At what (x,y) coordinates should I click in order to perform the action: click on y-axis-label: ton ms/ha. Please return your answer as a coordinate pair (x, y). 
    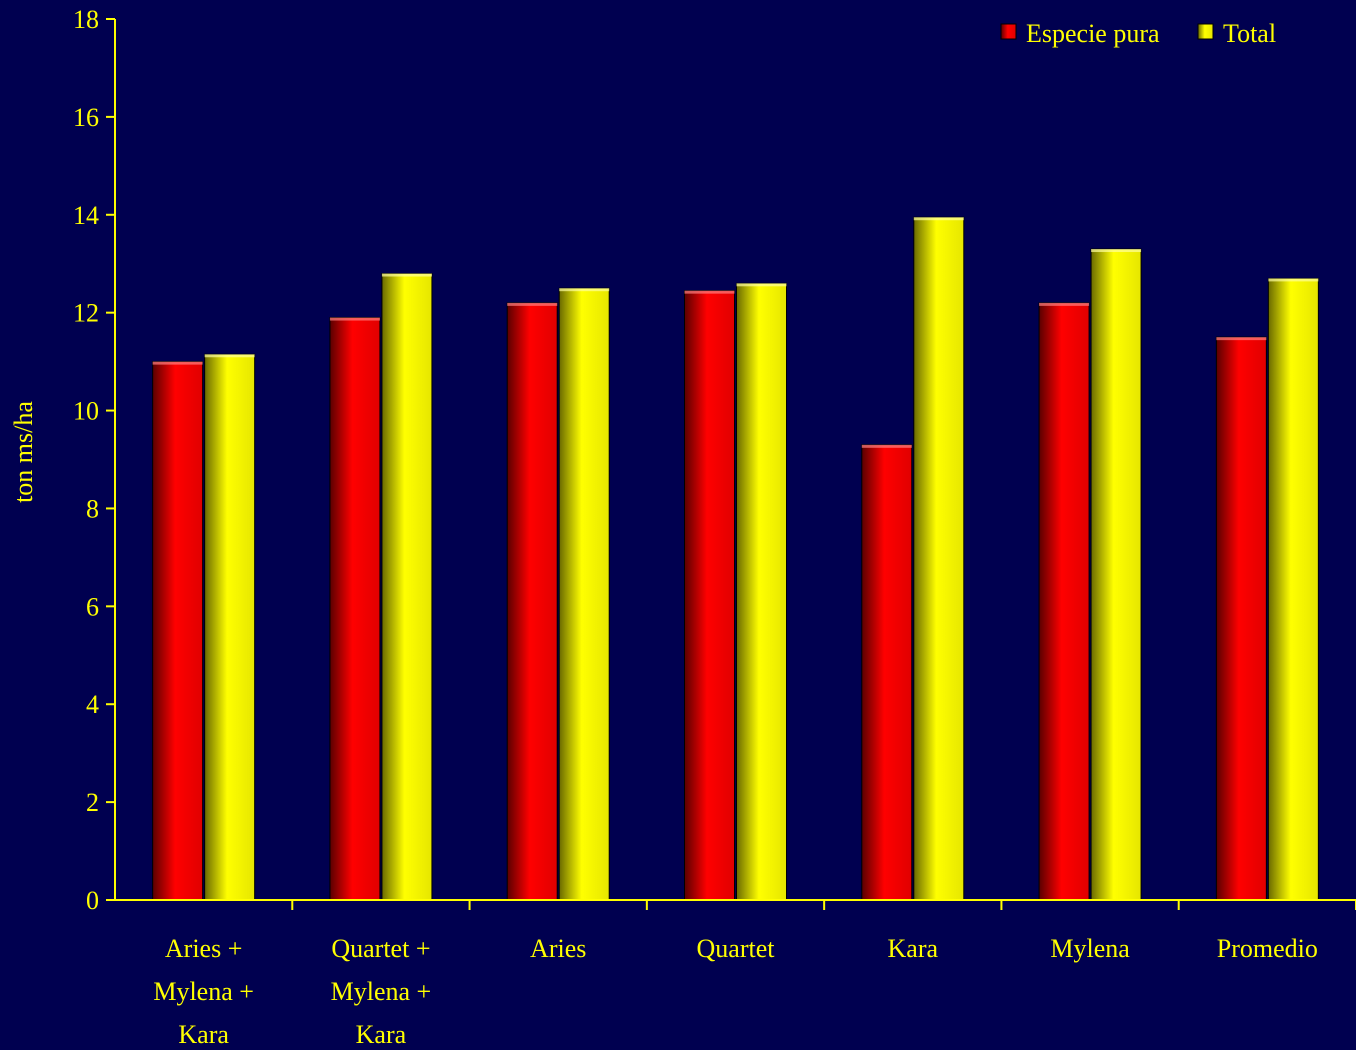
    Looking at the image, I should click on (23, 452).